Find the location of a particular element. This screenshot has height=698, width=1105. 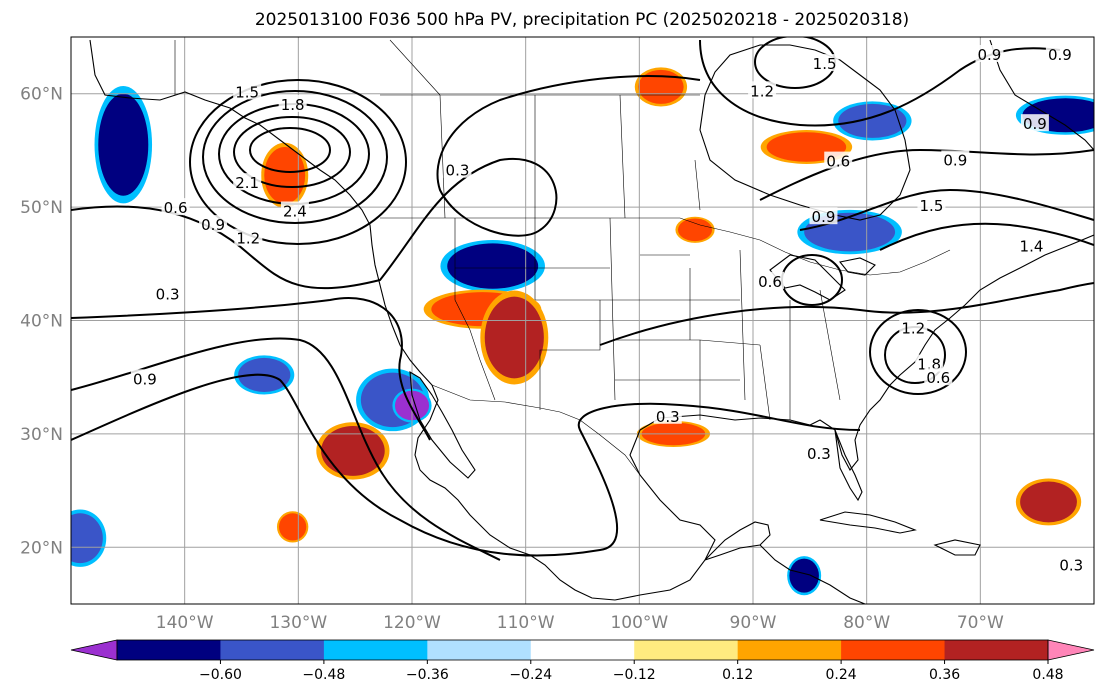

coastline-labrador is located at coordinates (1041, 95).